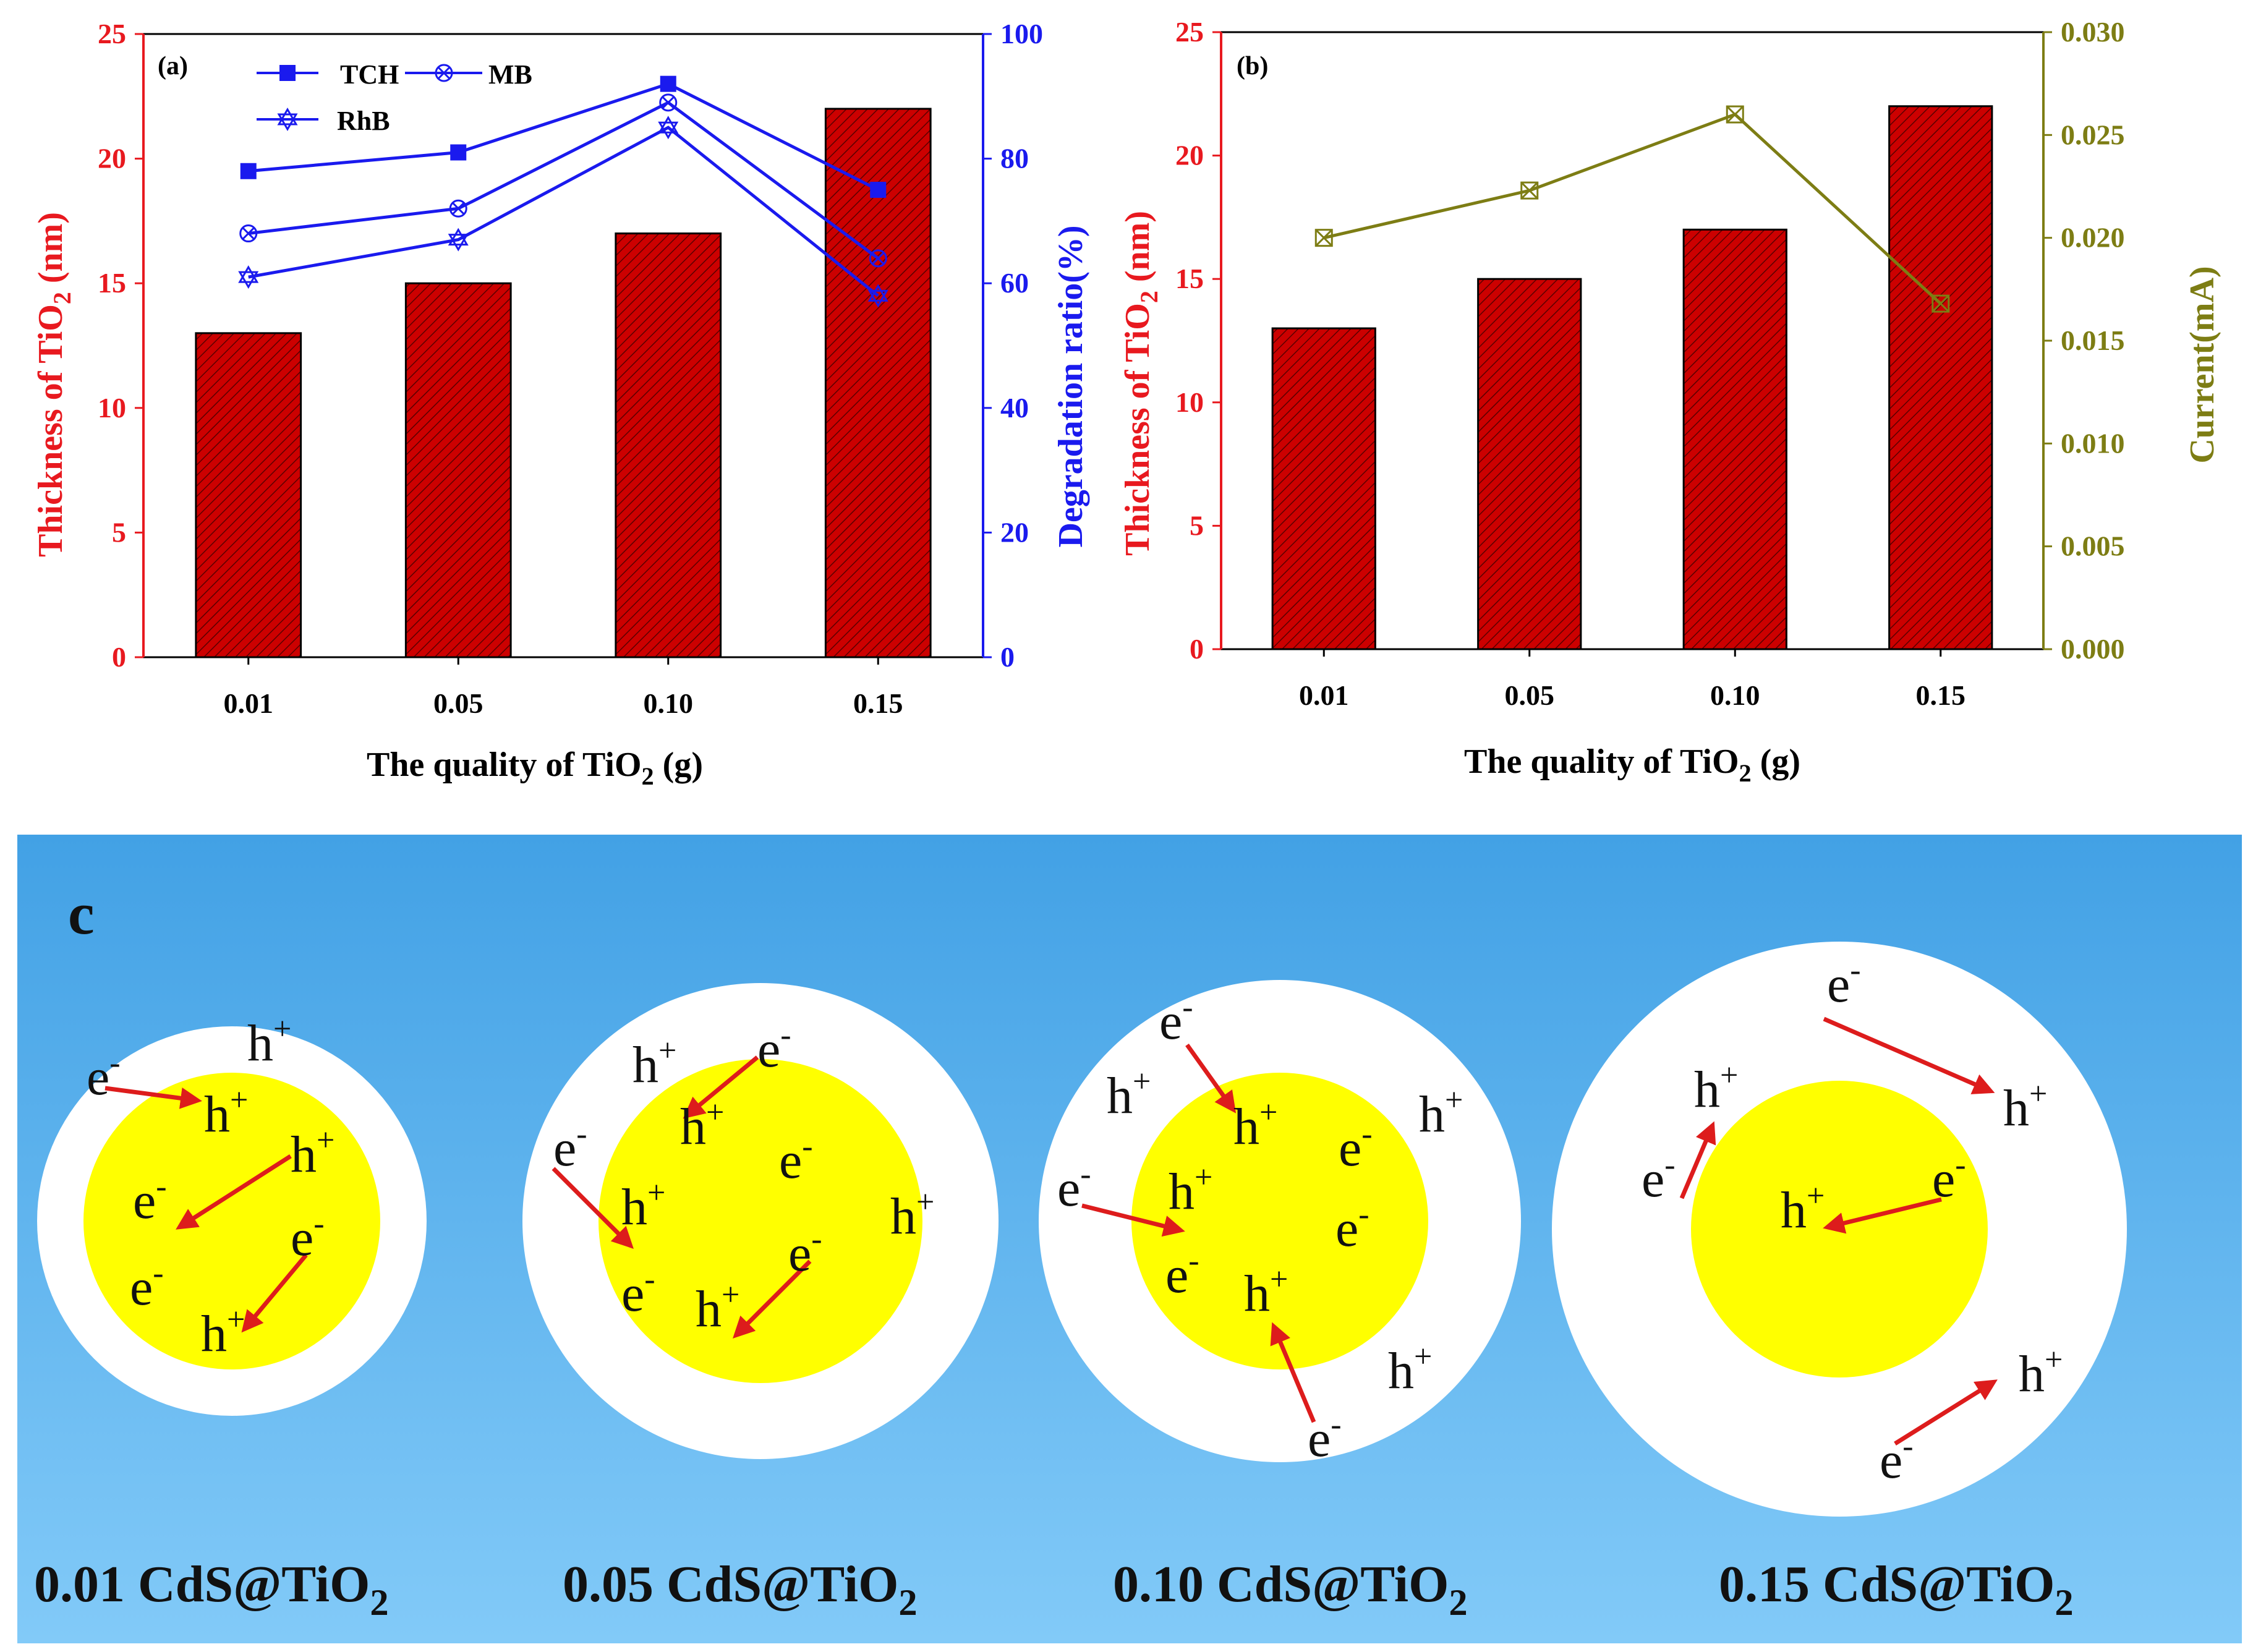  Describe the element at coordinates (1279, 1221) in the screenshot. I see `particle-2-cds-core` at that location.